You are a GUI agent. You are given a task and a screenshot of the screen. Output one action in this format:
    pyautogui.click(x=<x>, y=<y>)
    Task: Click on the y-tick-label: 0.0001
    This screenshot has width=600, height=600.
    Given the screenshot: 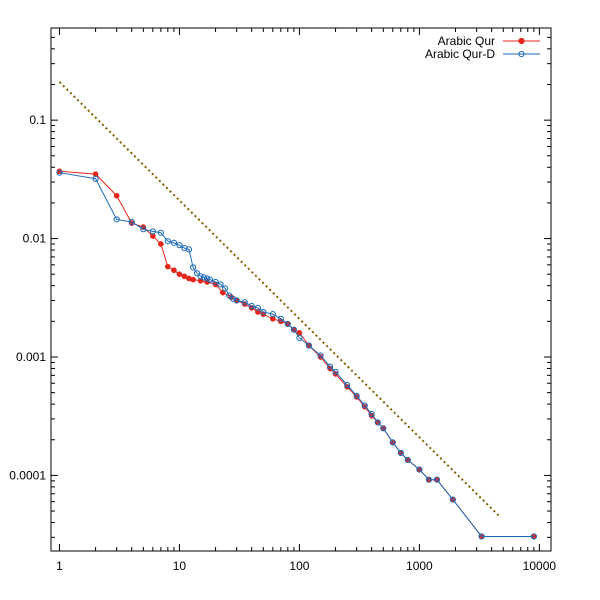 What is the action you would take?
    pyautogui.click(x=27, y=475)
    